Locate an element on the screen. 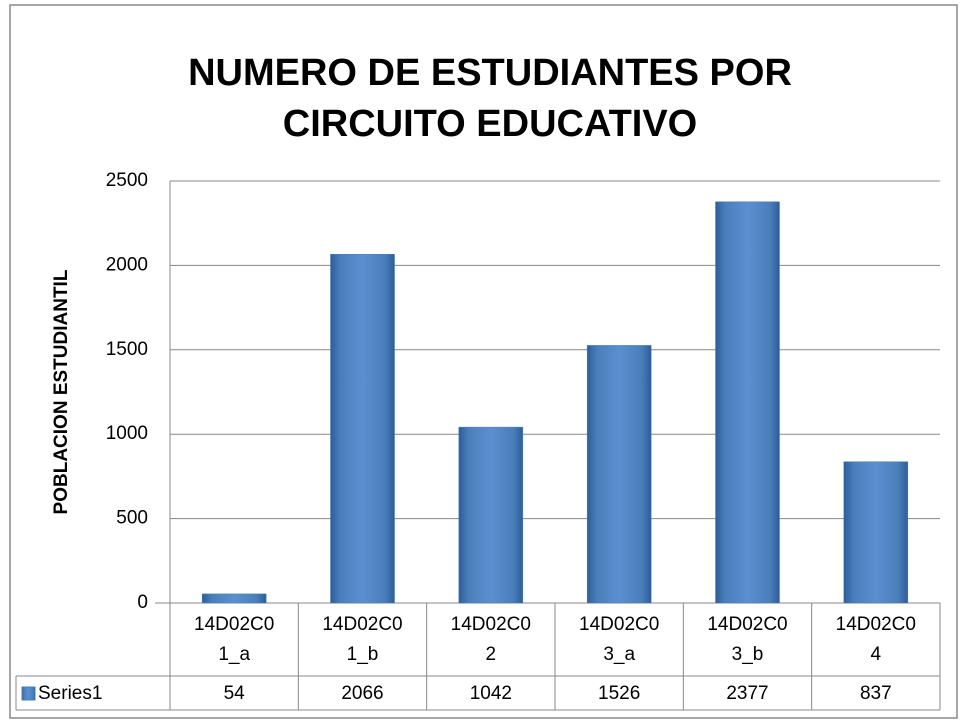 The image size is (968, 728). legend-marker is located at coordinates (28, 693).